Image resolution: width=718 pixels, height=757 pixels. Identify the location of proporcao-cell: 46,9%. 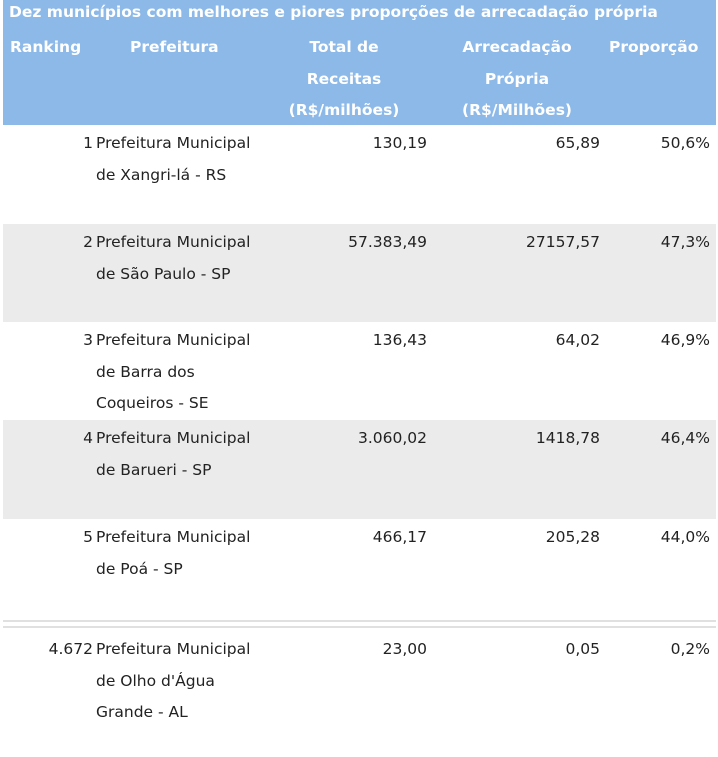
(685, 340).